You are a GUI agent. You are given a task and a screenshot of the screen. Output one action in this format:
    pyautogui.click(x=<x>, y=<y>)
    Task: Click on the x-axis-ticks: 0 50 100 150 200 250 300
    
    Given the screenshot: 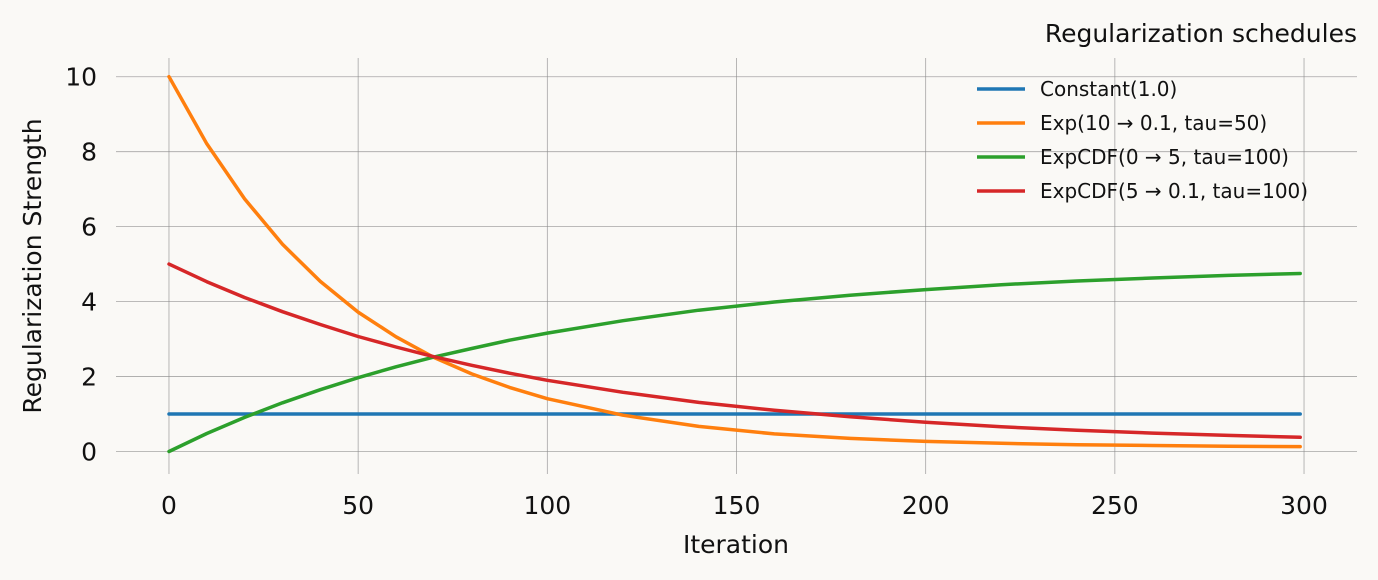 What is the action you would take?
    pyautogui.click(x=744, y=505)
    